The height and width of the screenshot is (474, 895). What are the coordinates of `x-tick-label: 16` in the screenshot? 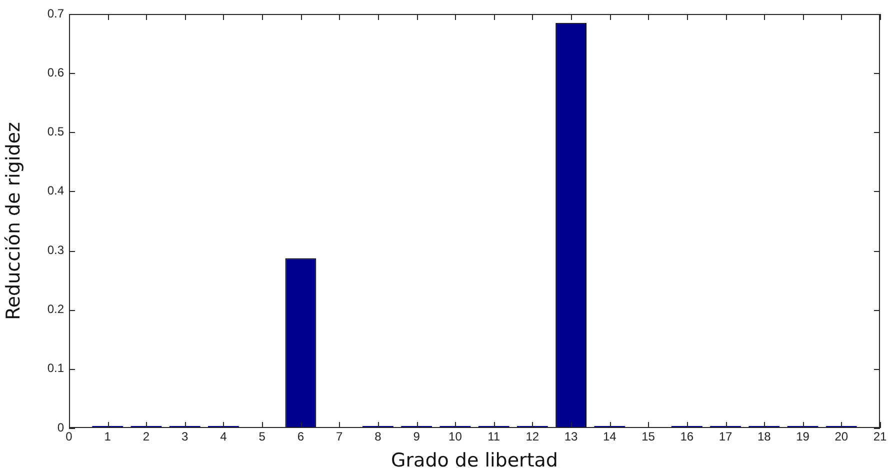 It's located at (687, 437).